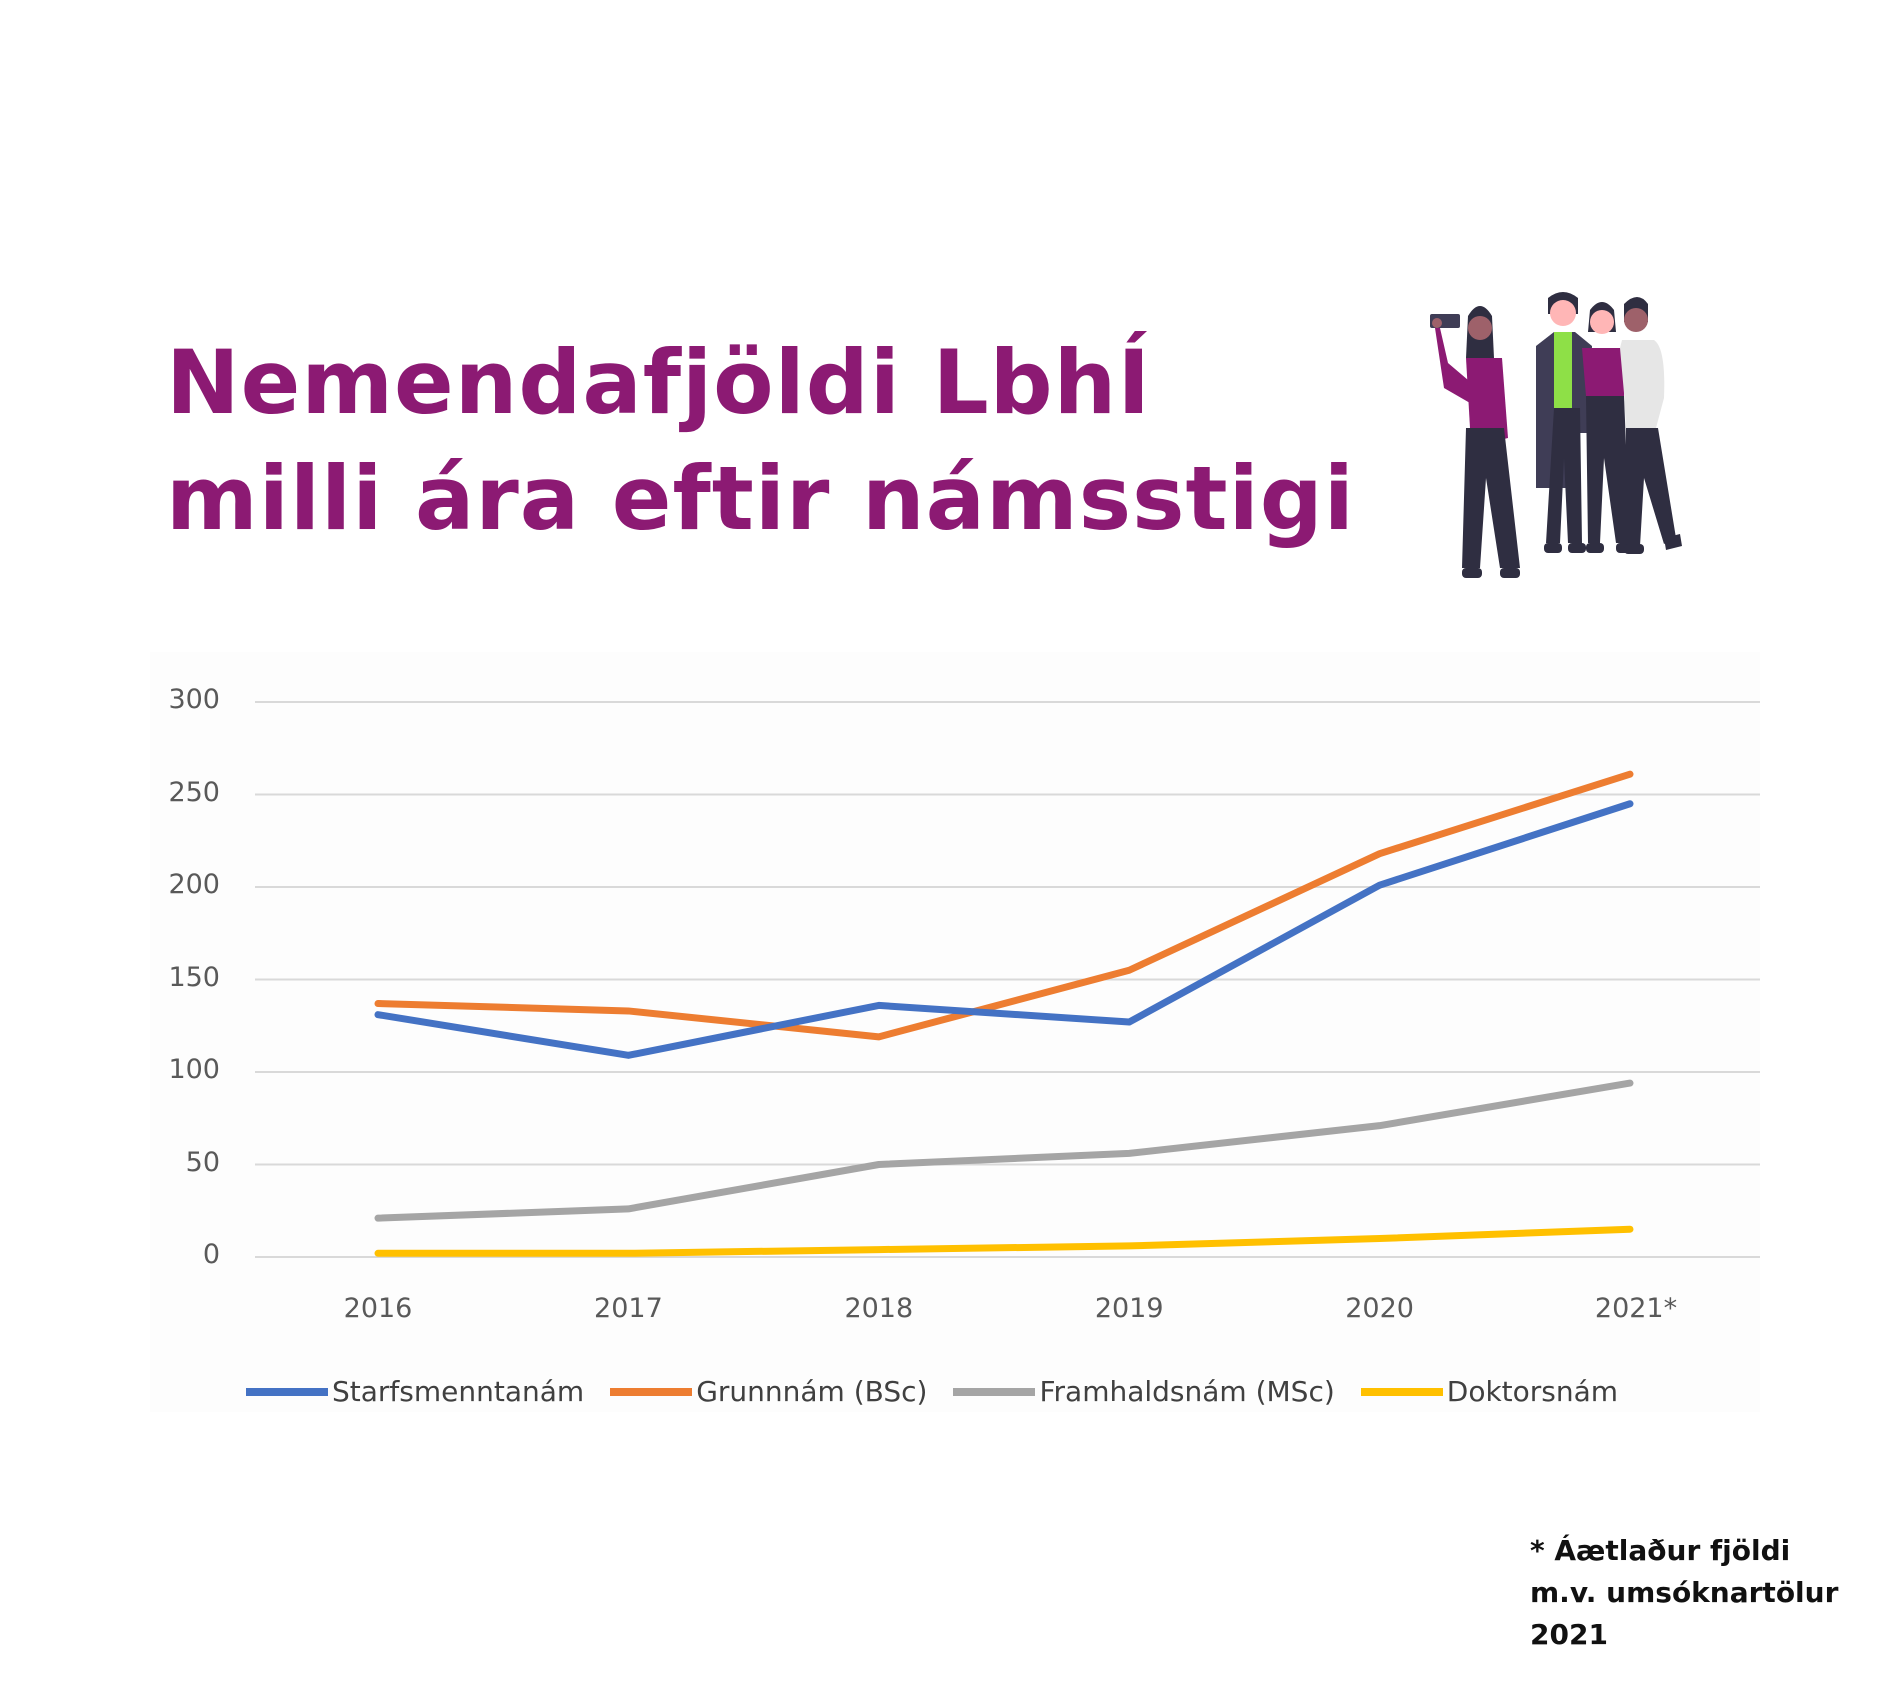  What do you see at coordinates (760, 498) in the screenshot?
I see `title-line-2: milli ára eftir námsstigi` at bounding box center [760, 498].